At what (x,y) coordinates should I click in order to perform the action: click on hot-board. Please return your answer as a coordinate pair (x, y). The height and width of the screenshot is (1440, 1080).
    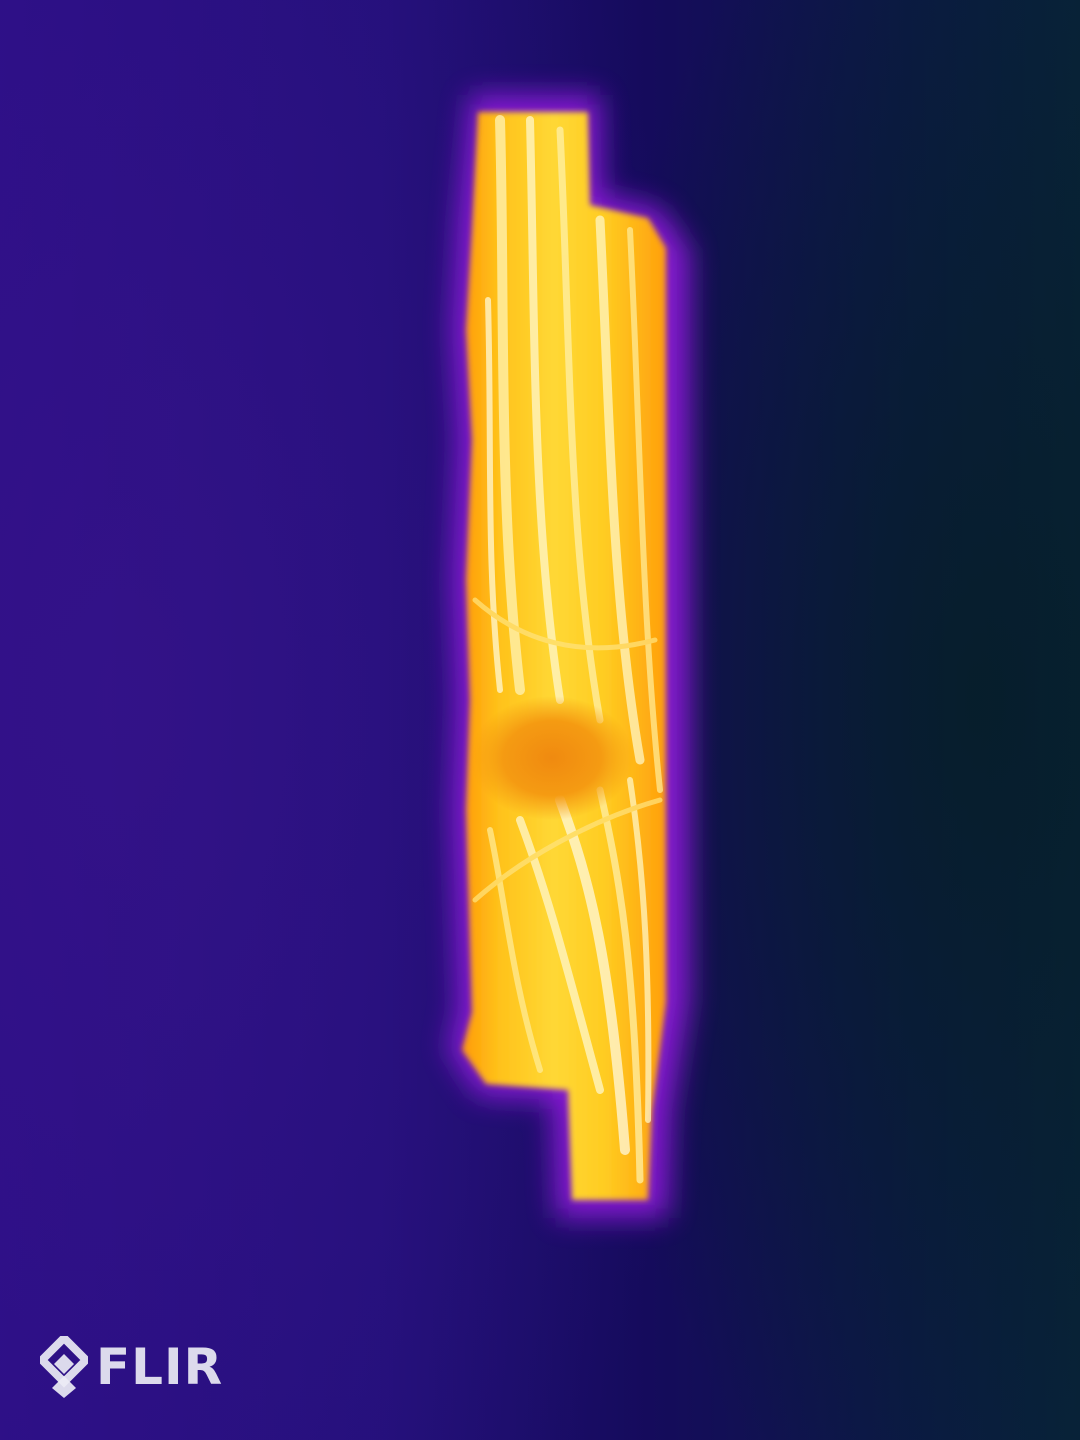
    Looking at the image, I should click on (564, 656).